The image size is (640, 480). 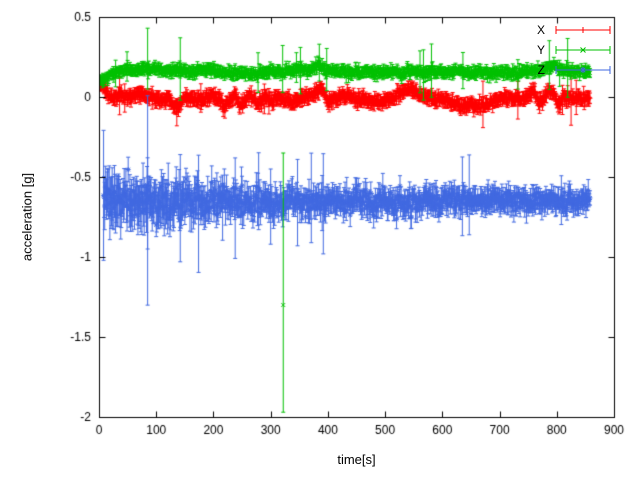 What do you see at coordinates (540, 50) in the screenshot?
I see `legend-label-y: Y` at bounding box center [540, 50].